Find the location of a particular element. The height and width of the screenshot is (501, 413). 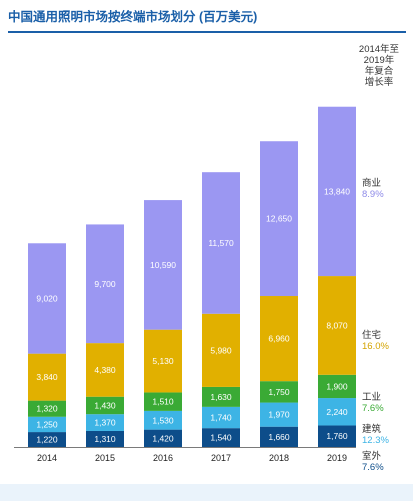

data-label: 1,540 is located at coordinates (221, 438).